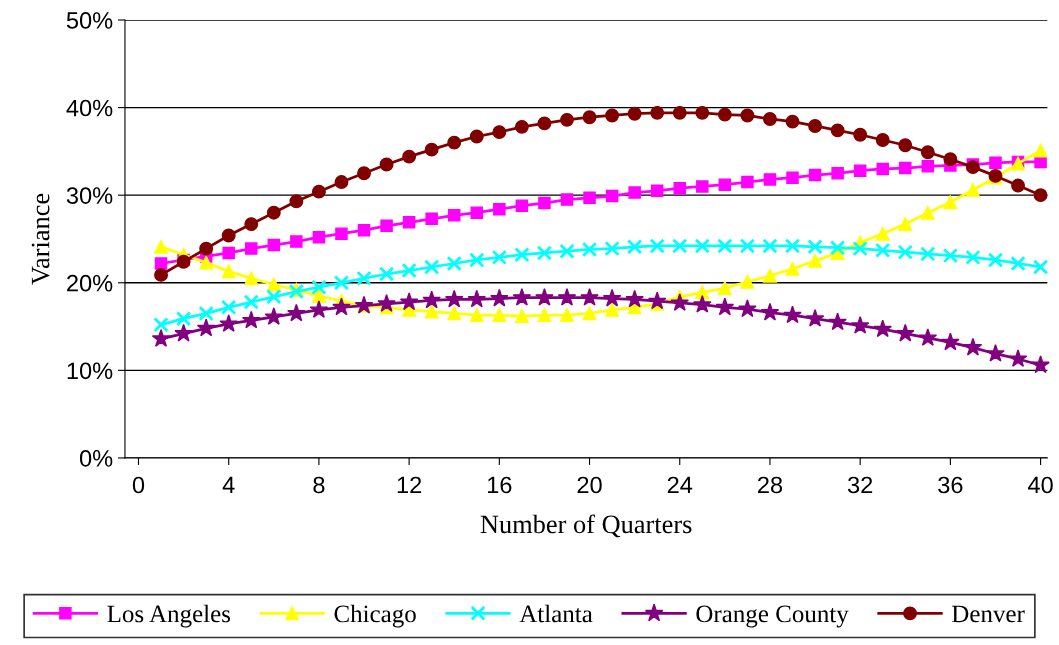  Describe the element at coordinates (409, 485) in the screenshot. I see `x-tick-label: 12` at that location.